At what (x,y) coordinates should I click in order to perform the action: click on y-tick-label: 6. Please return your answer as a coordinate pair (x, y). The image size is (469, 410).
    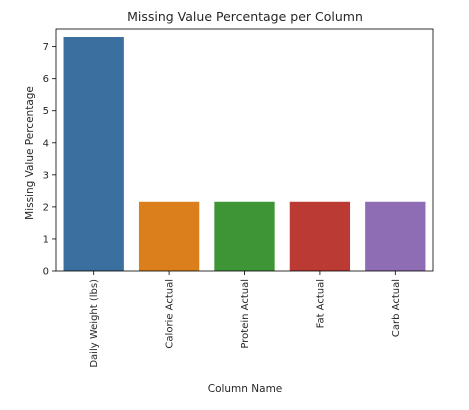
    Looking at the image, I should click on (46, 79).